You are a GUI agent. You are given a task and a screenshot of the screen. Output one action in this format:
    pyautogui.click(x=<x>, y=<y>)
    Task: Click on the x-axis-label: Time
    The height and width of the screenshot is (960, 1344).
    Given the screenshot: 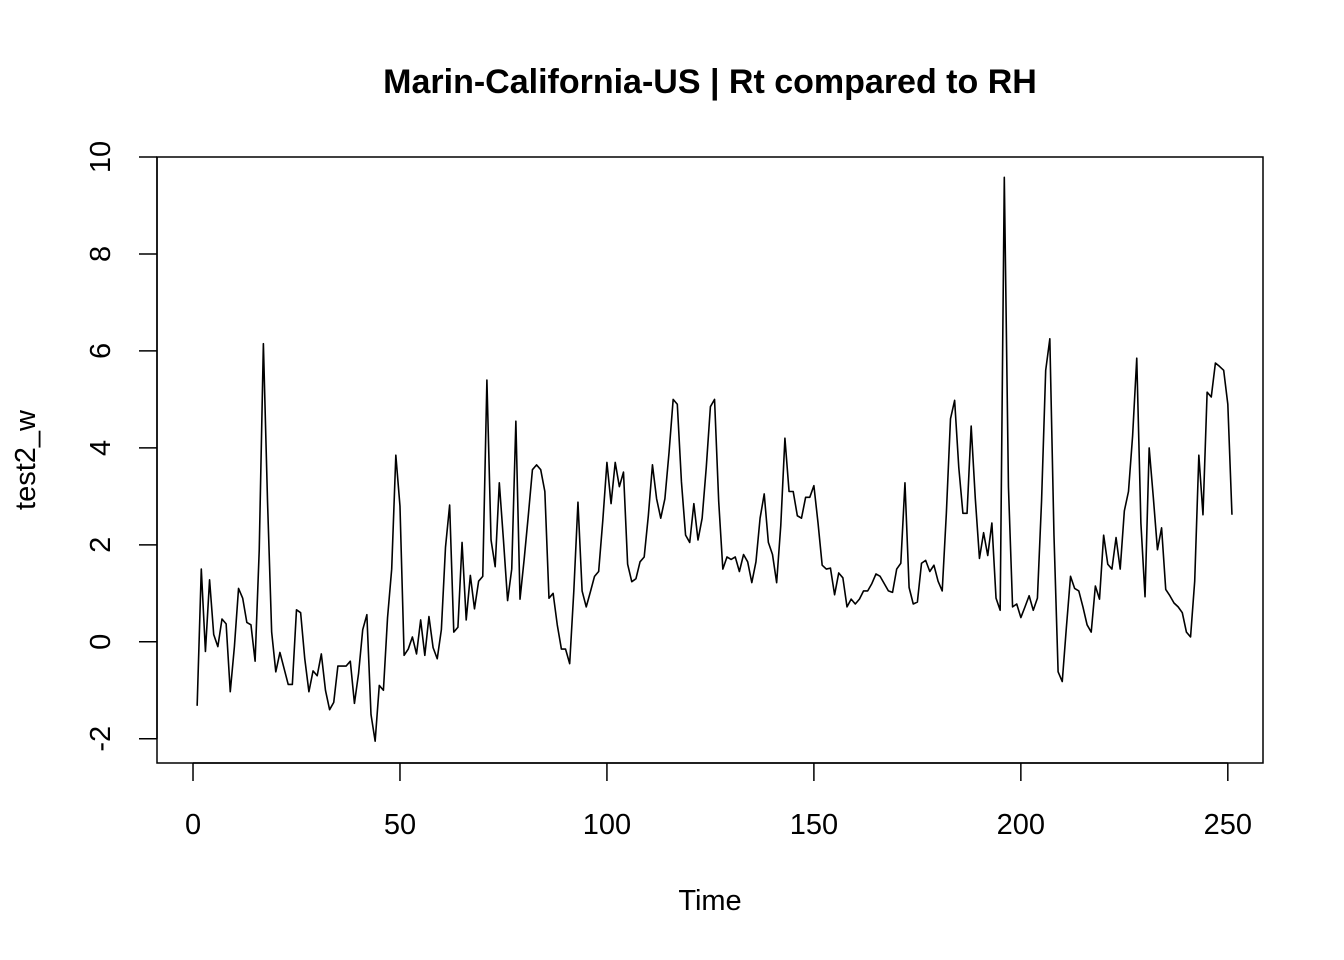 What is the action you would take?
    pyautogui.click(x=709, y=901)
    